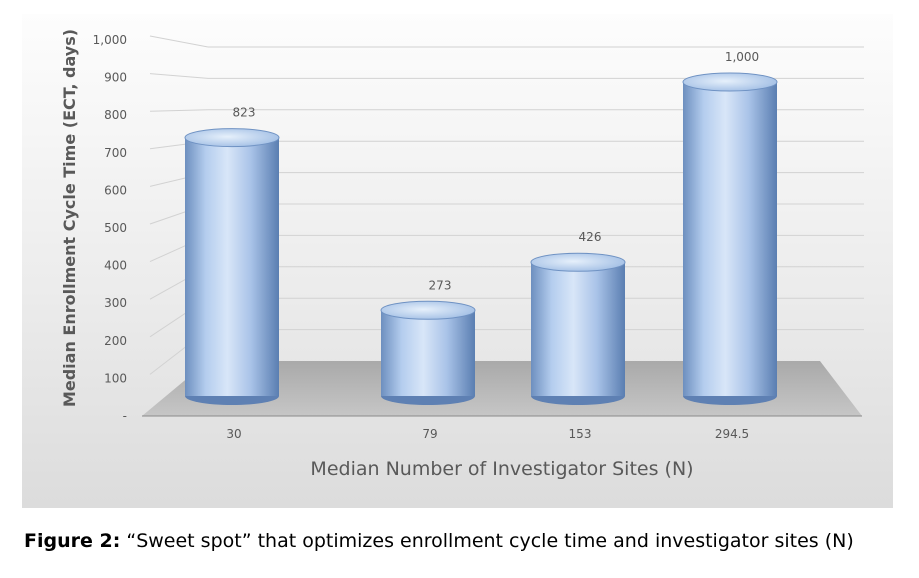 The image size is (919, 578). Describe the element at coordinates (115, 190) in the screenshot. I see `y-tick-label: 600` at that location.